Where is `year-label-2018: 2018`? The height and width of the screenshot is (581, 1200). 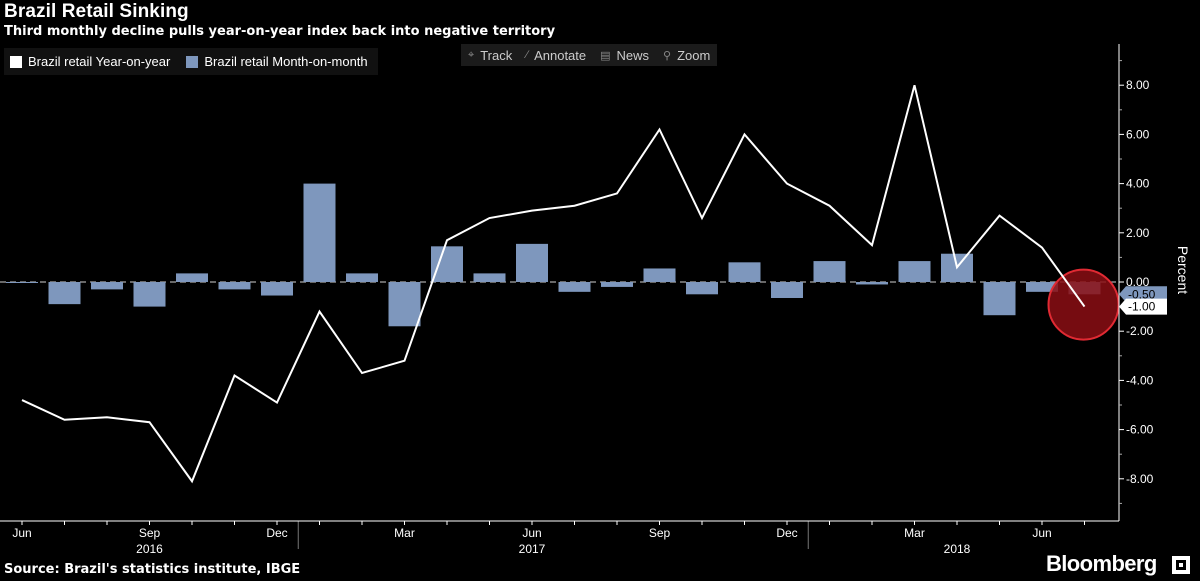
year-label-2018: 2018 is located at coordinates (957, 549).